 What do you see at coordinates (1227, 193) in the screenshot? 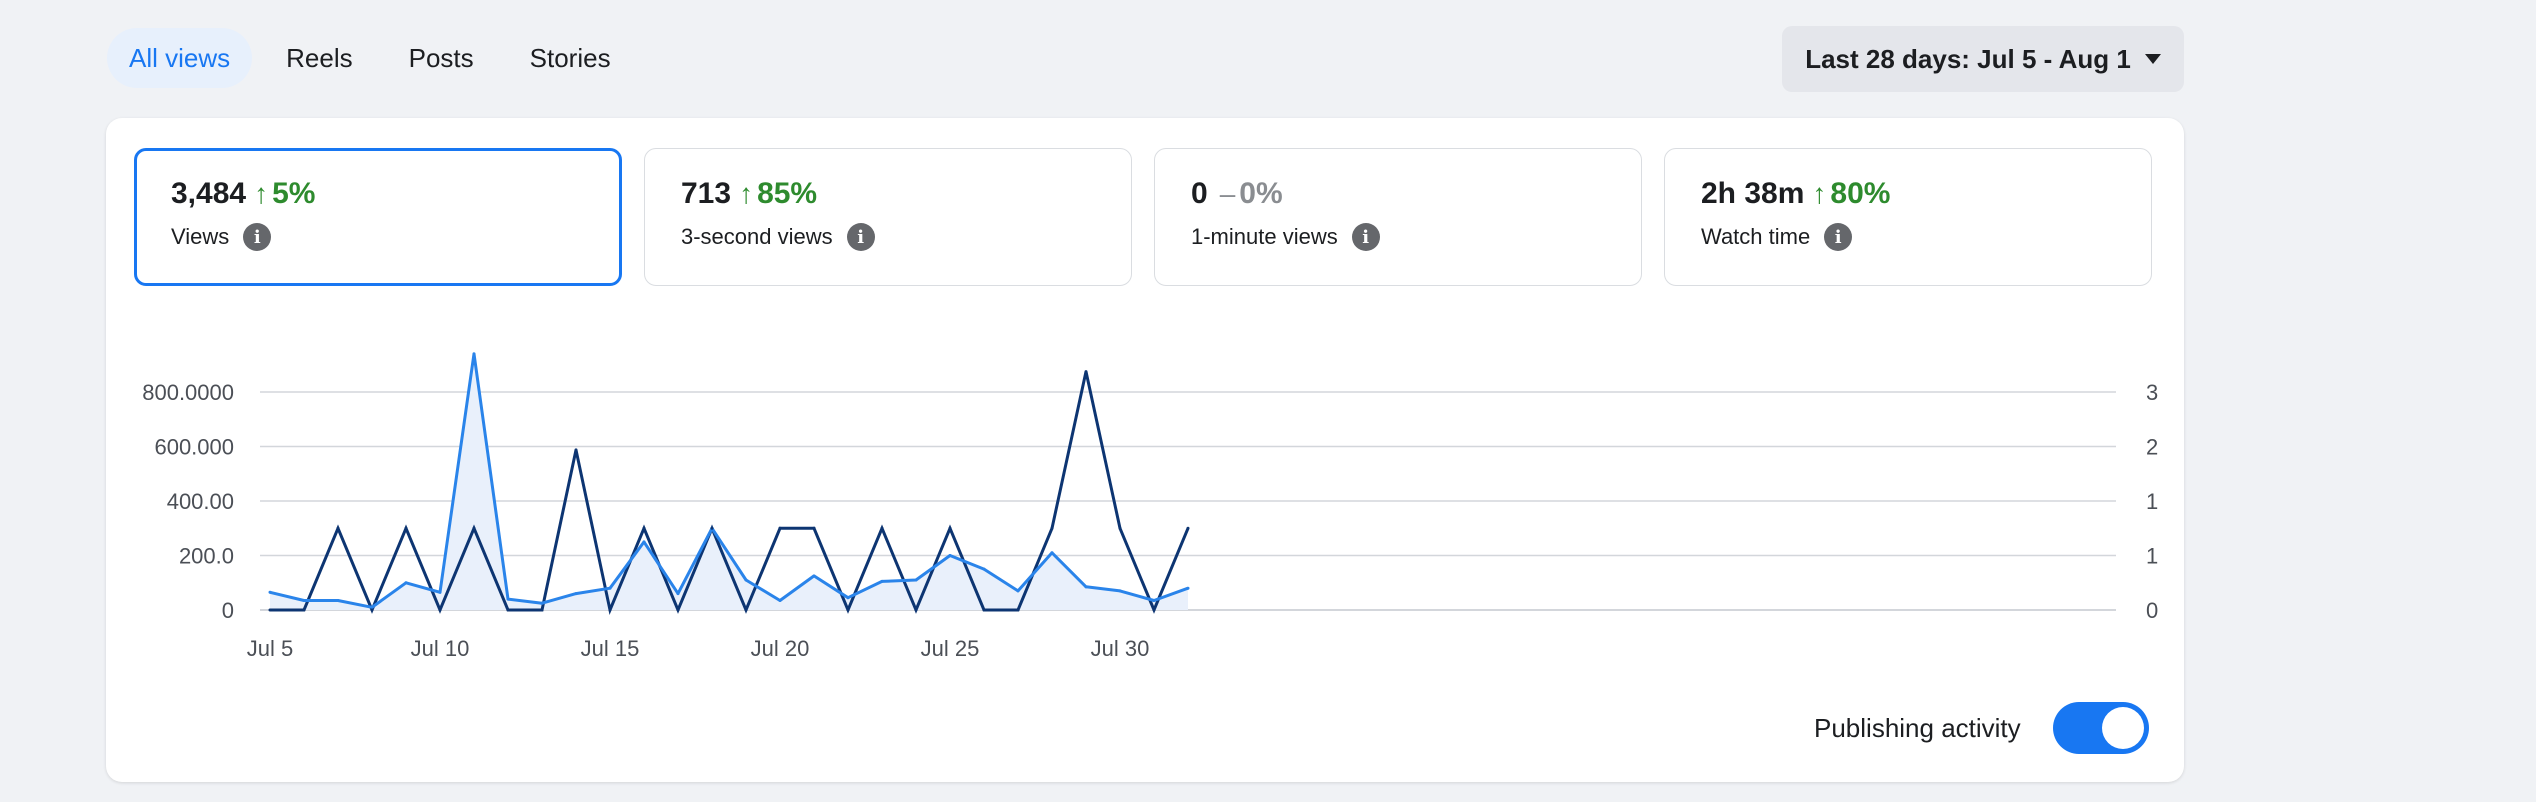
I see `no-change-dash: –` at bounding box center [1227, 193].